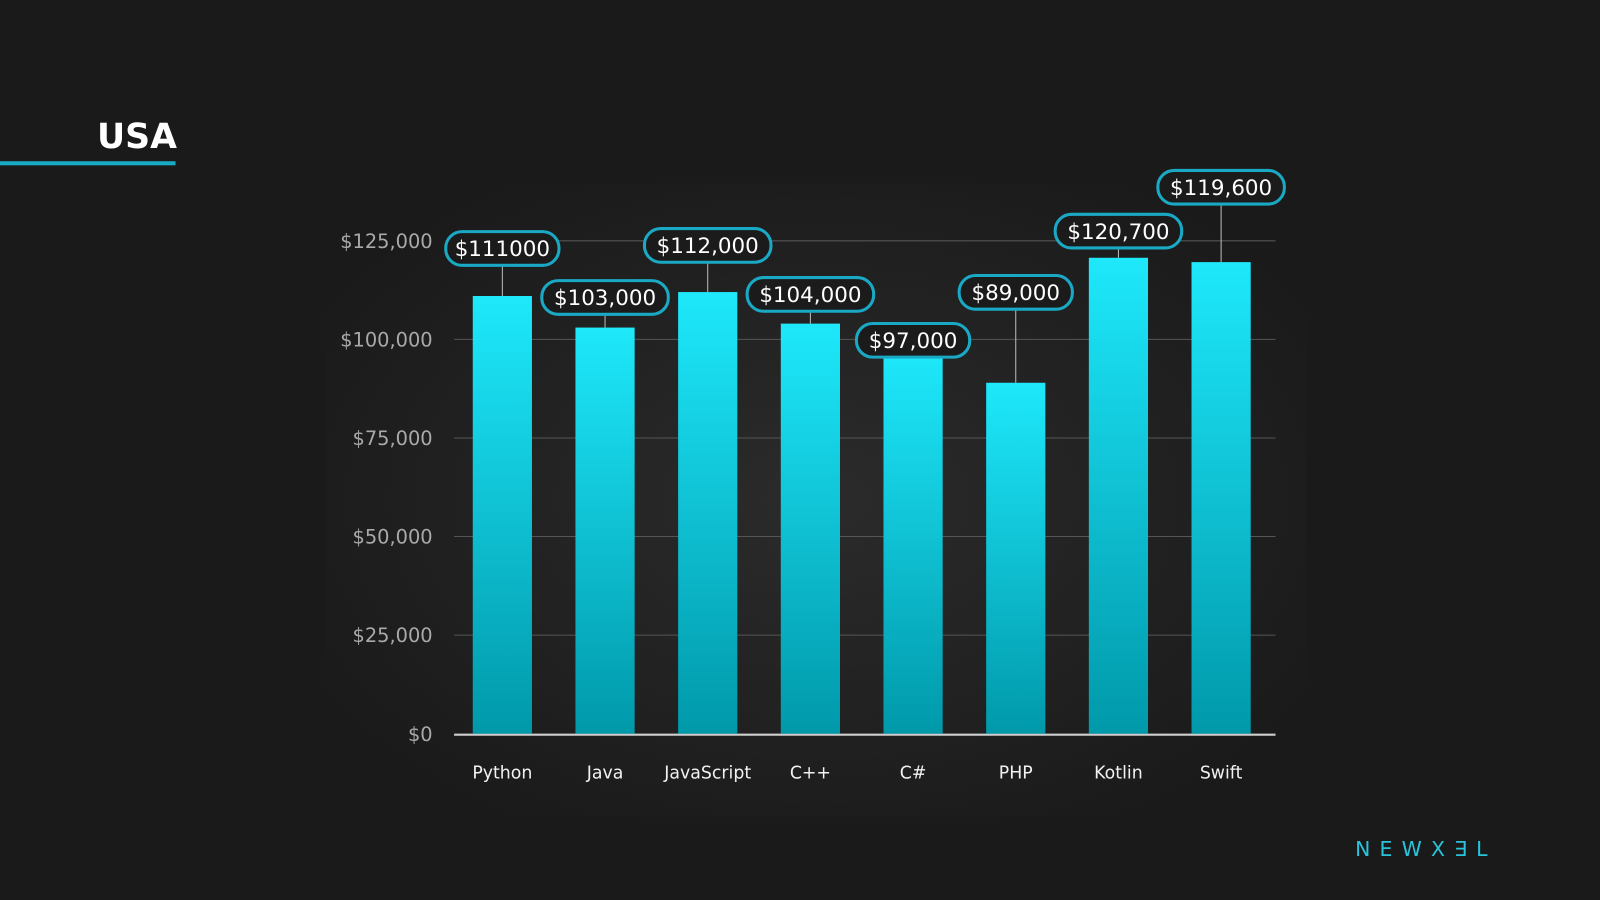  I want to click on x-category-label: Python, so click(502, 774).